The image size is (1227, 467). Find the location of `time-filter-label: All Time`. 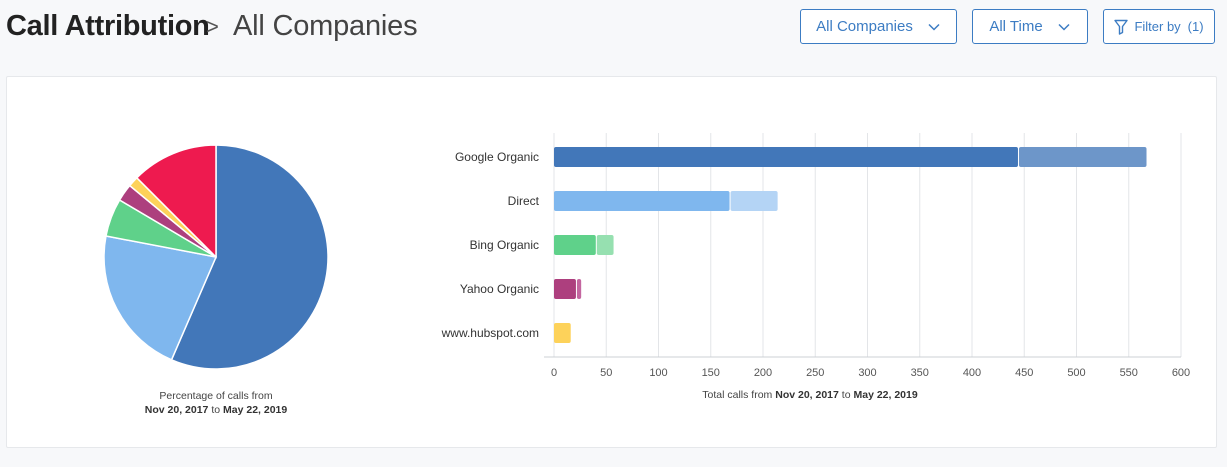

time-filter-label: All Time is located at coordinates (1016, 26).